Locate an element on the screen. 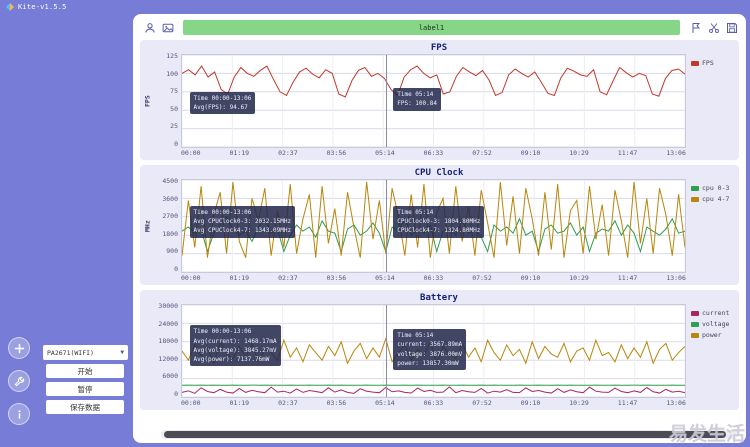  user-icon is located at coordinates (149, 27).